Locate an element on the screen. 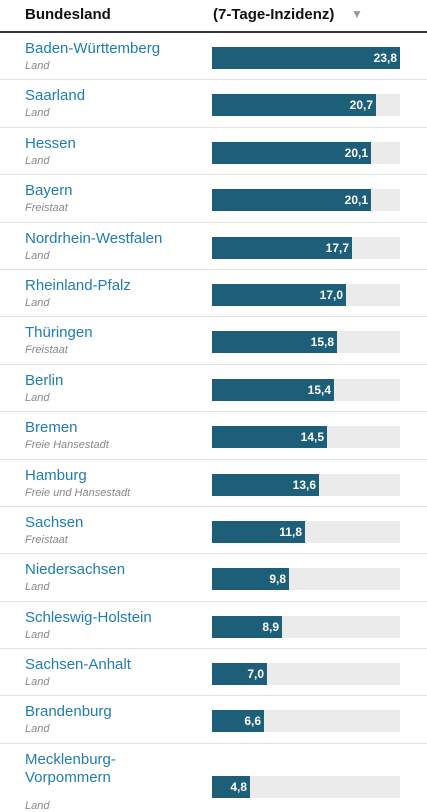 The height and width of the screenshot is (812, 427). bar-track: 11,8 is located at coordinates (306, 531).